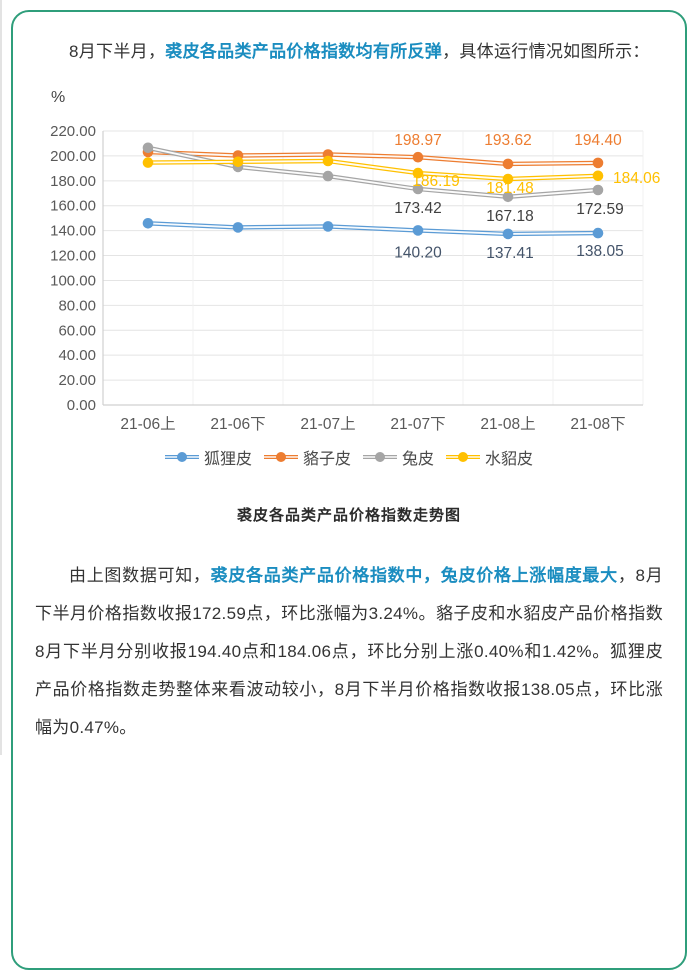 The image size is (697, 970). Describe the element at coordinates (140, 575) in the screenshot. I see `analysis-text-before: 由上图数据可知，` at that location.